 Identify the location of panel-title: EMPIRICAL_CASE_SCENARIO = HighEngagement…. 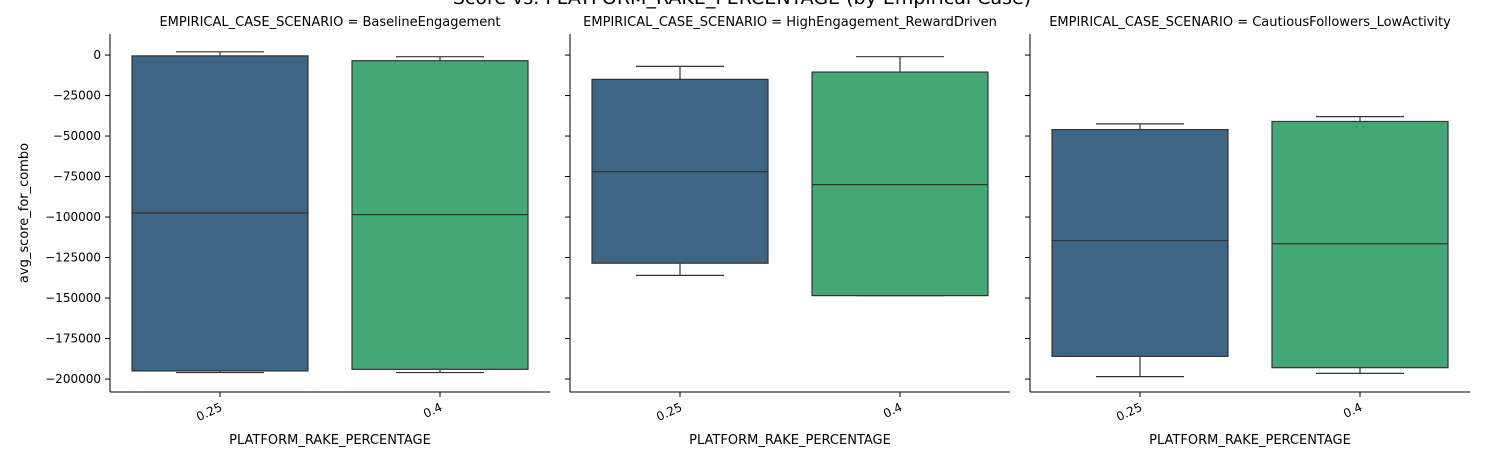
(790, 22).